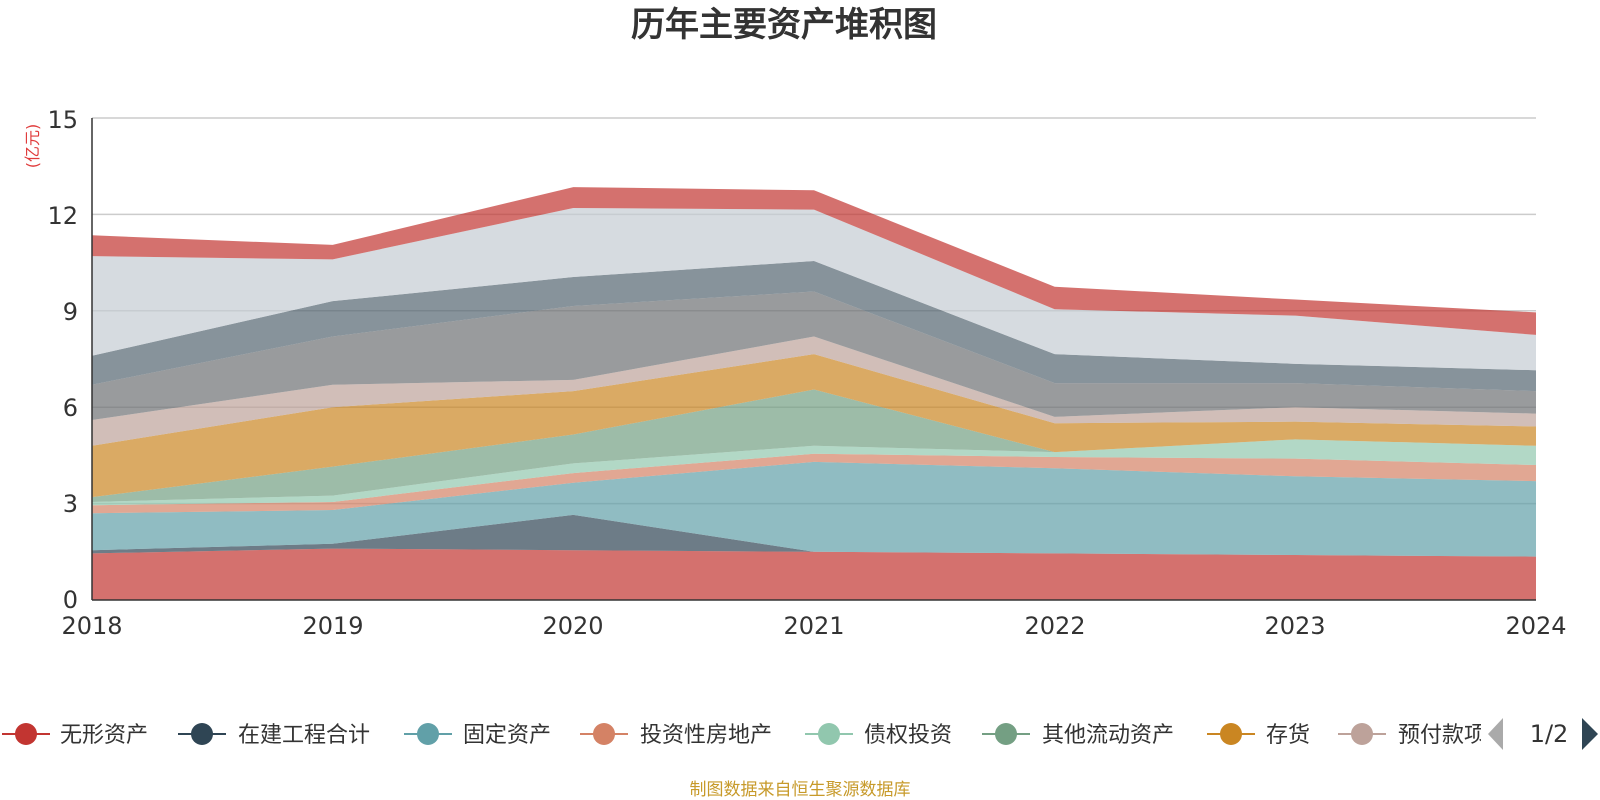 The width and height of the screenshot is (1600, 800). Describe the element at coordinates (62, 360) in the screenshot. I see `y-axis-ticks: 0 3 6 9 12 15` at that location.